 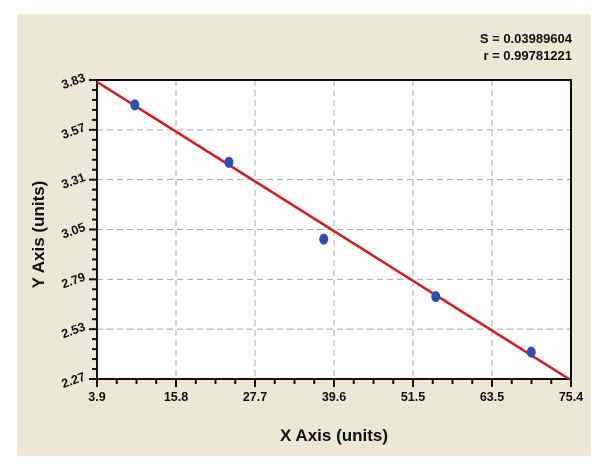 What do you see at coordinates (74, 330) in the screenshot?
I see `y-tick-label: 2.53` at bounding box center [74, 330].